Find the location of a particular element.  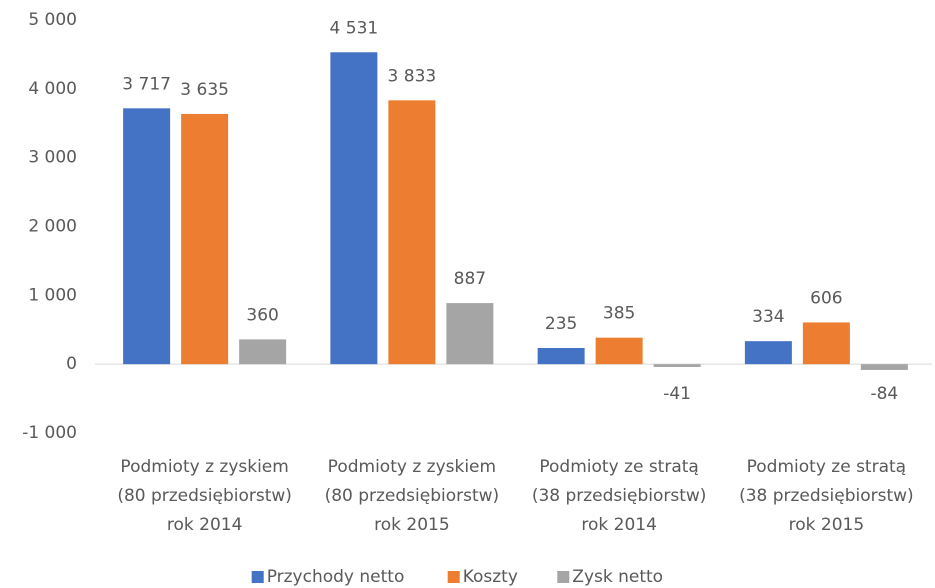

legend-label: Koszty is located at coordinates (490, 577).